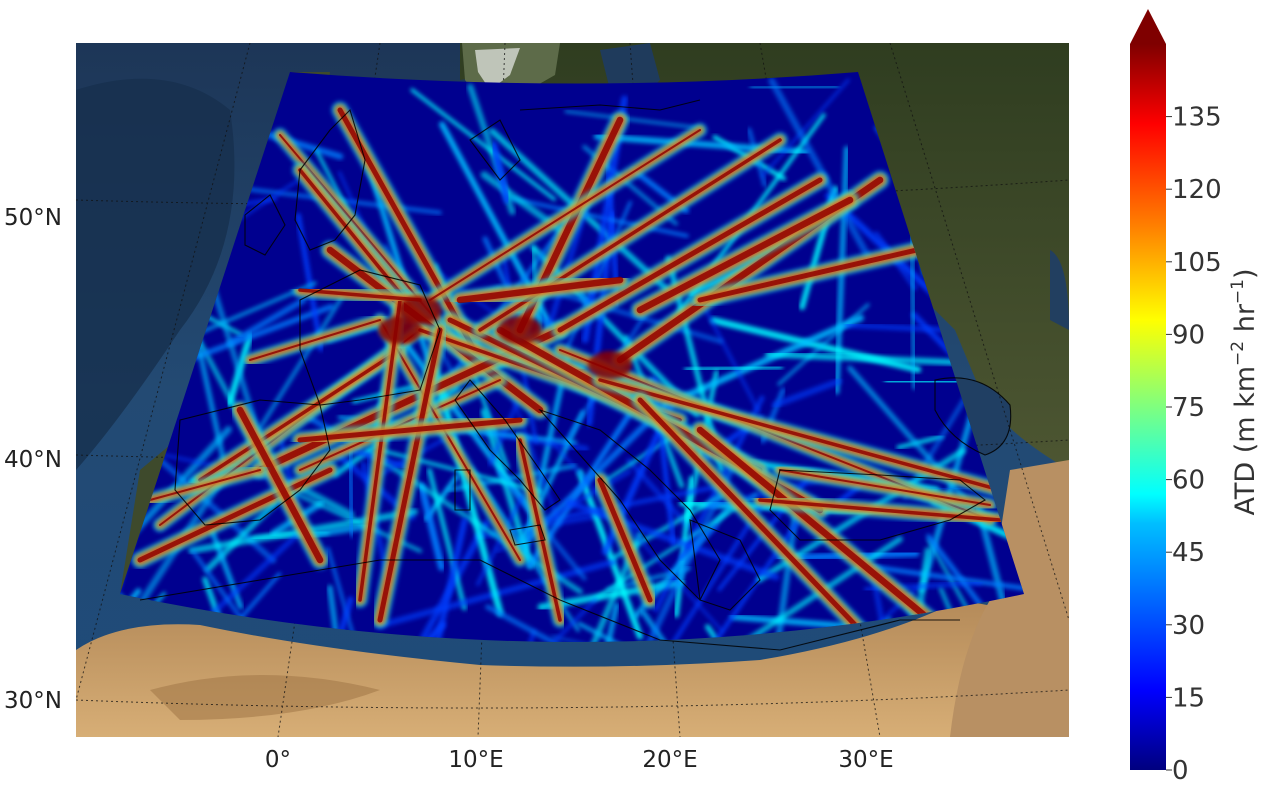 The width and height of the screenshot is (1269, 788). I want to click on snow-alps-norway, so click(497, 69).